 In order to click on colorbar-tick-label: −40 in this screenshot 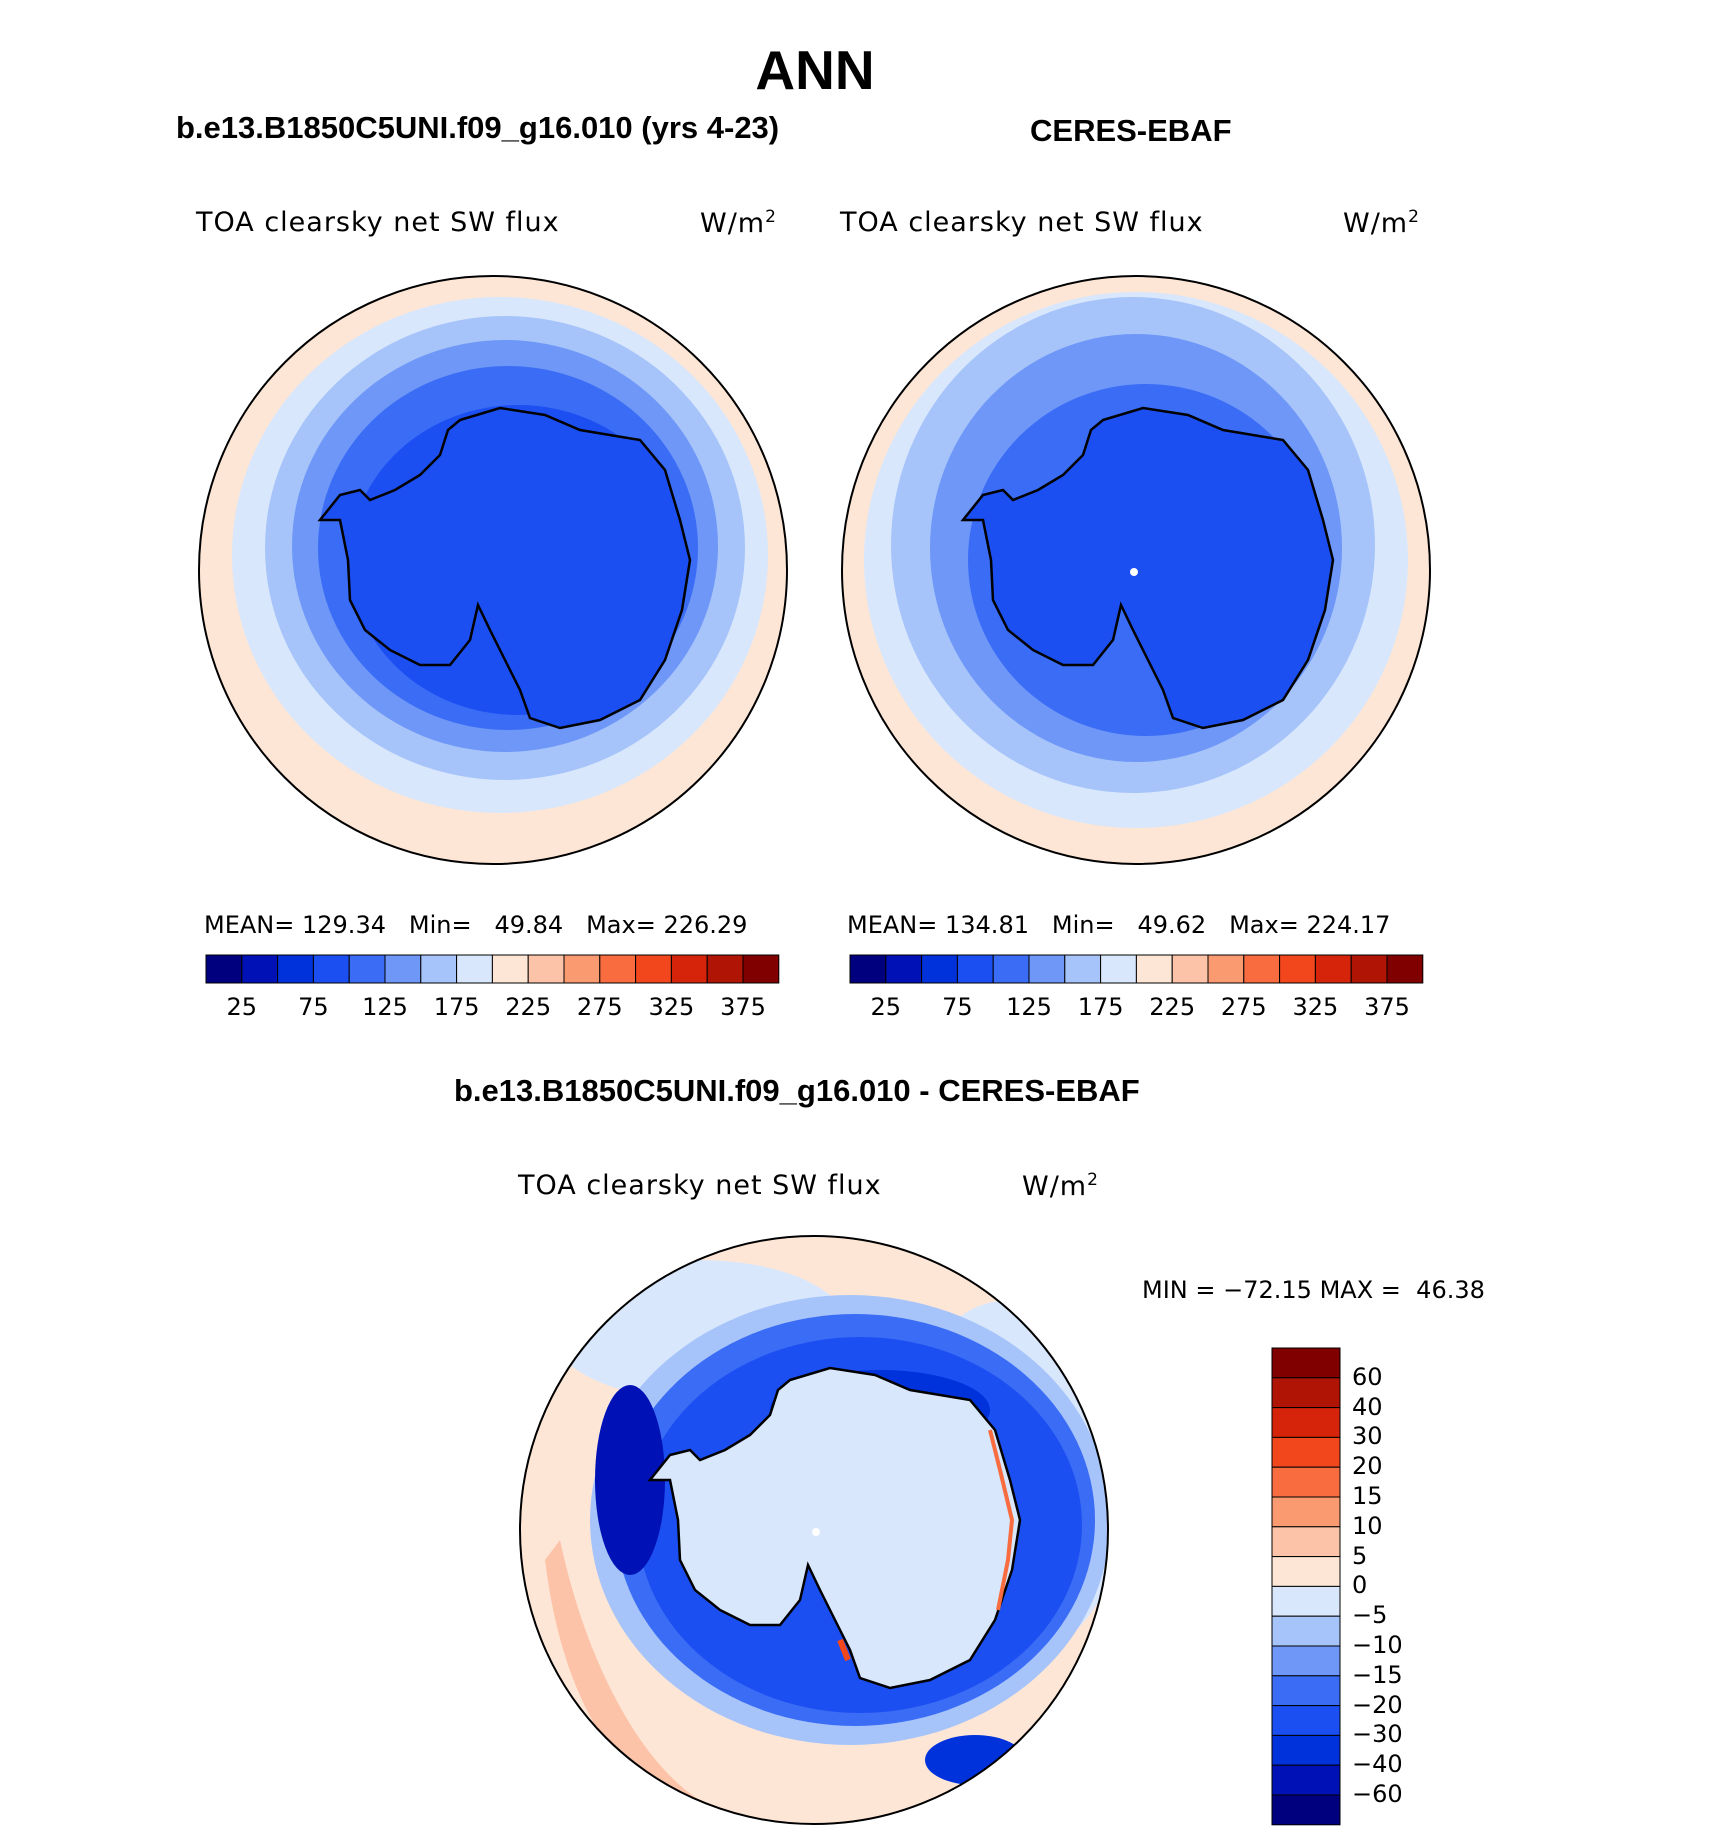, I will do `click(1377, 1764)`.